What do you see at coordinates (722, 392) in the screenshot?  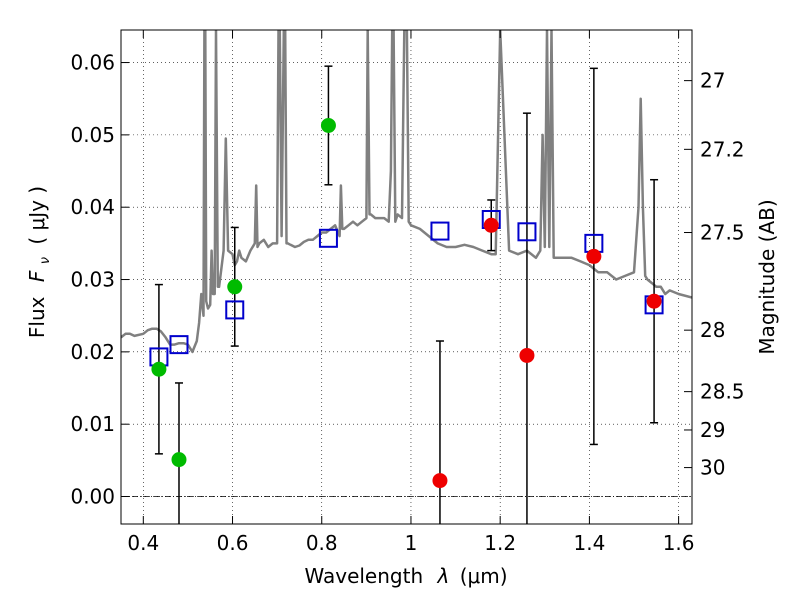 I see `y2-tick-label: 28.5` at bounding box center [722, 392].